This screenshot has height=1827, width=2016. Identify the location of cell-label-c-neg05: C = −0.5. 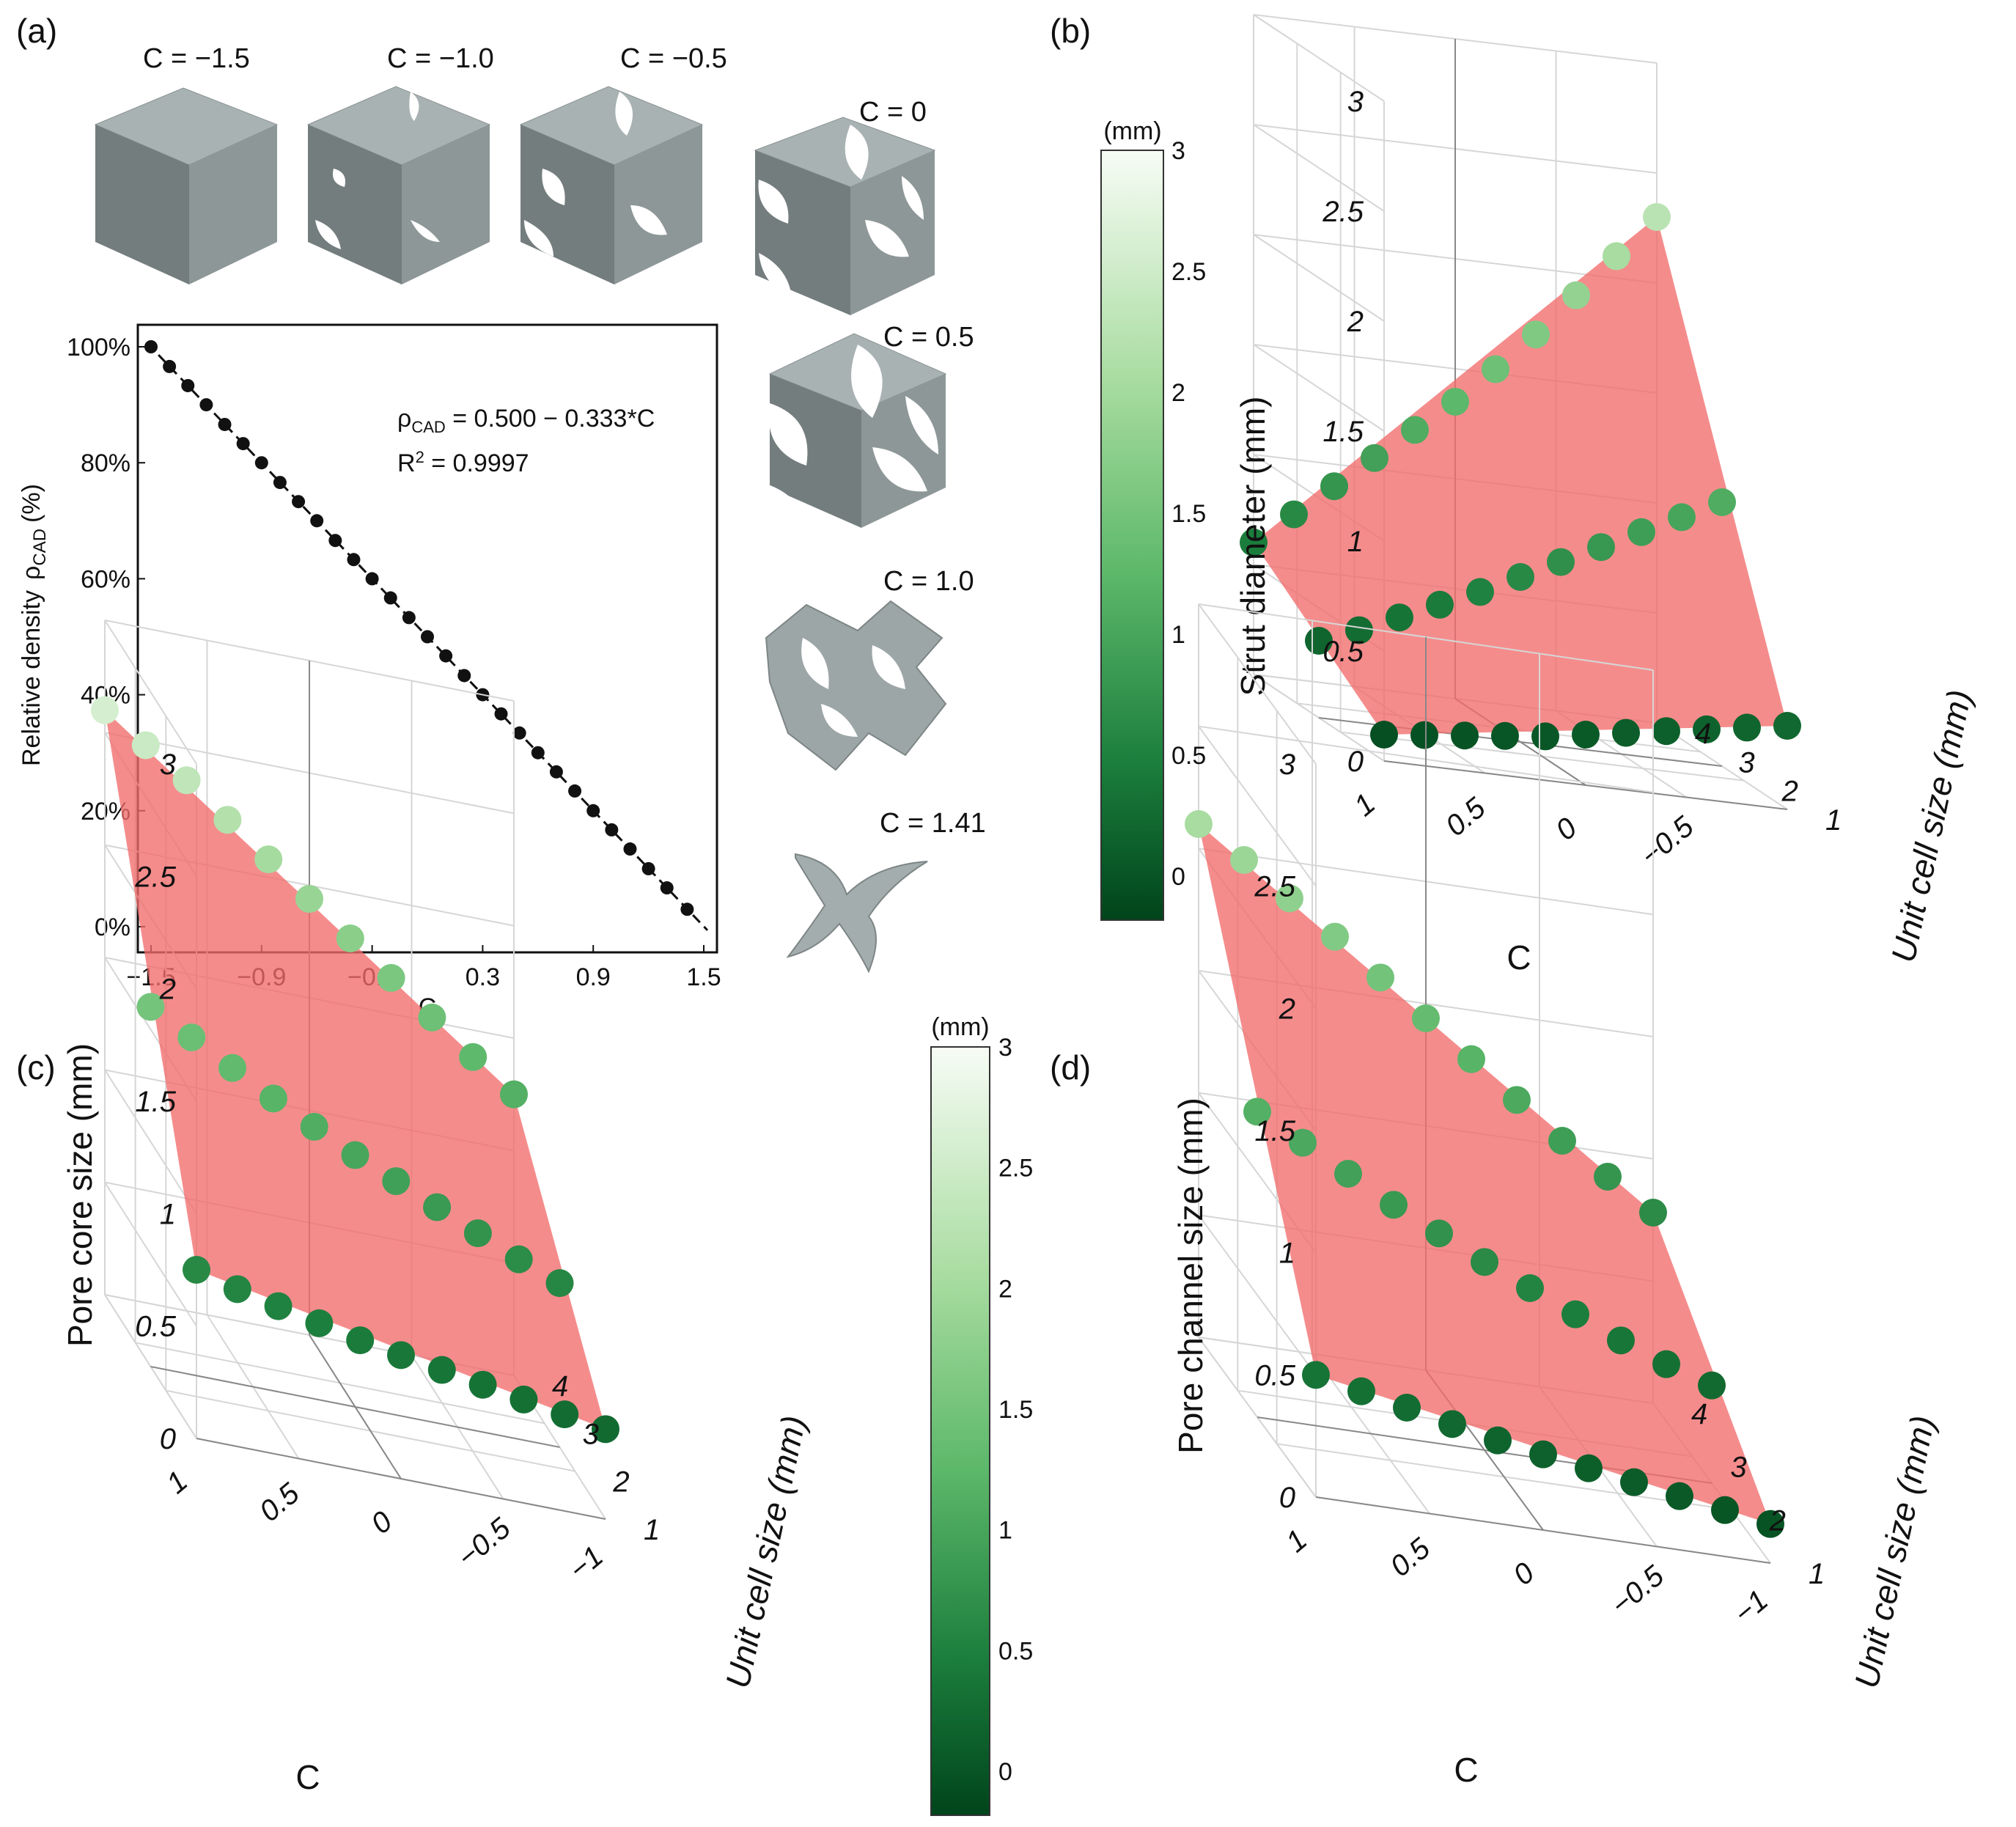
(673, 58).